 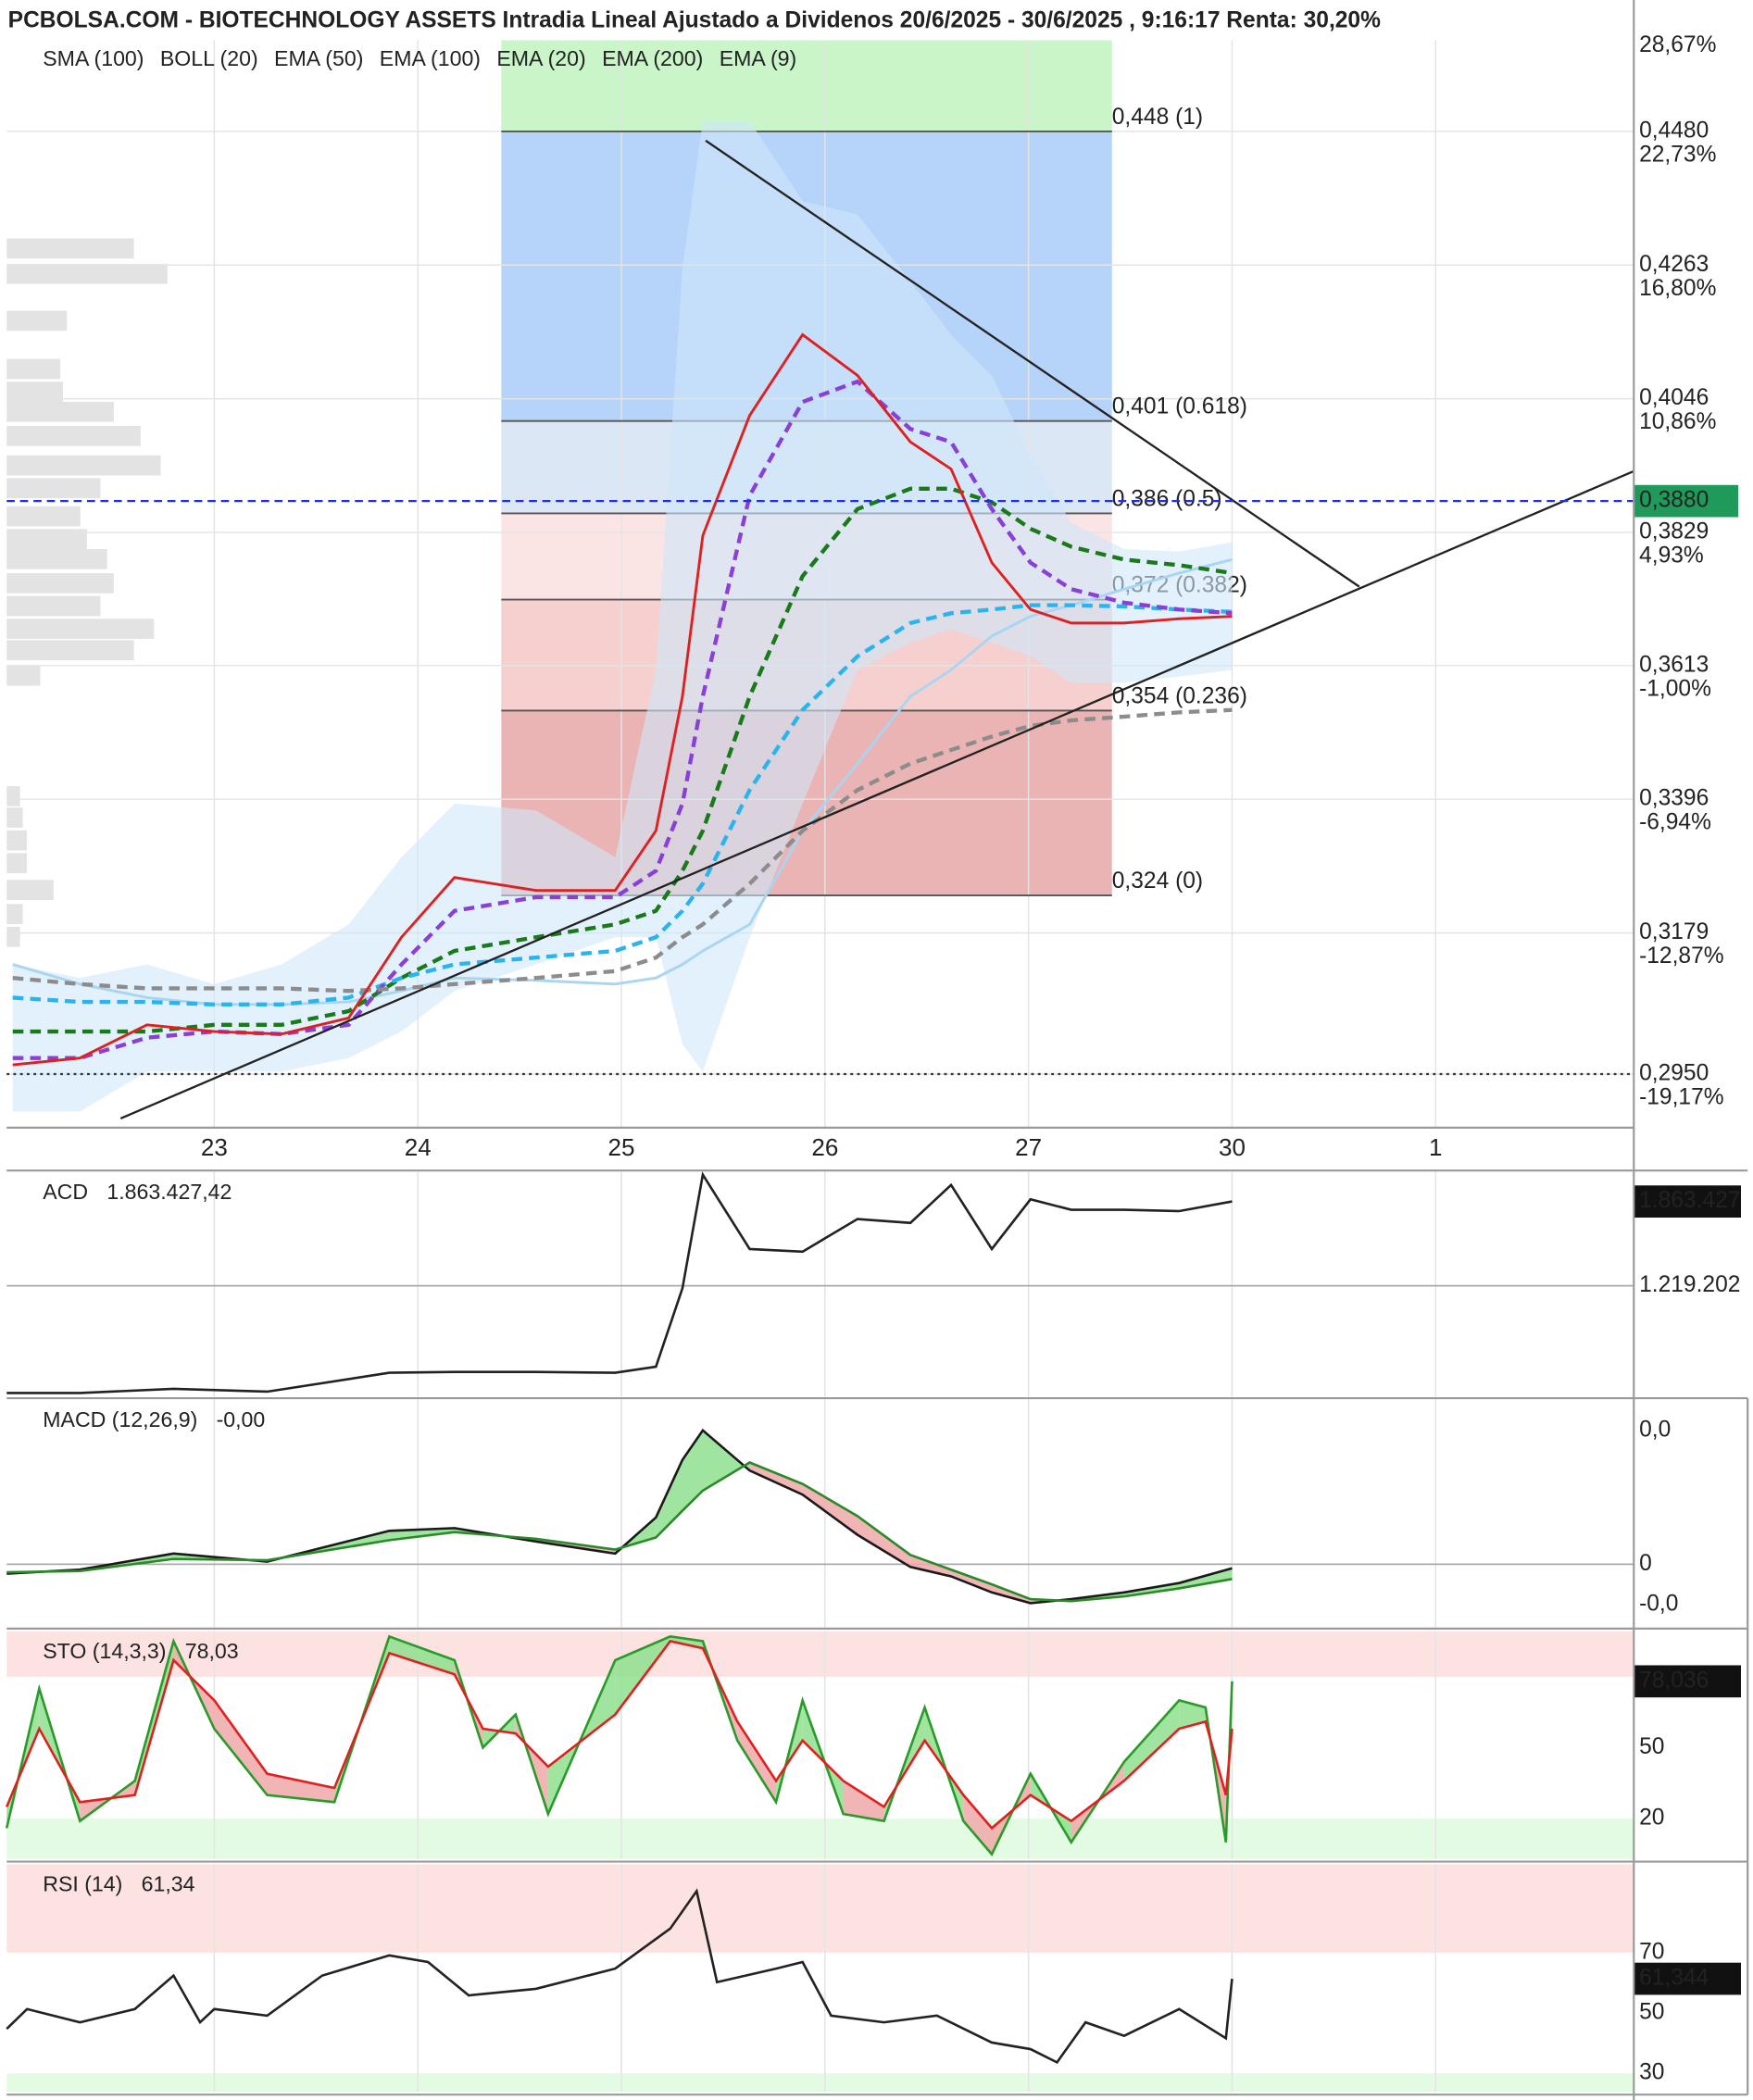 I want to click on value-box, so click(x=1687, y=1682).